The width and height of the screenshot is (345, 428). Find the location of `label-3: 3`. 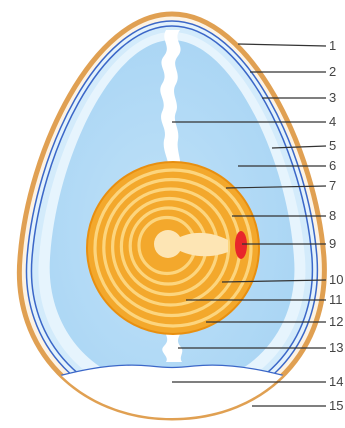

label-3: 3 is located at coordinates (332, 97).